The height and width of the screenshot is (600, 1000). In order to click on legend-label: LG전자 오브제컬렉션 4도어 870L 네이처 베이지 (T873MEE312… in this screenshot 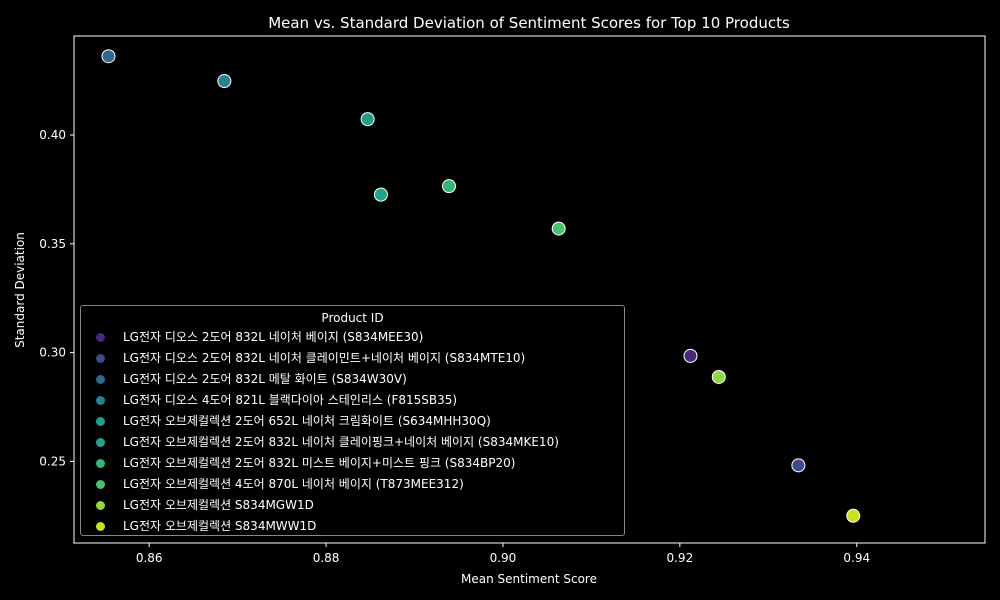, I will do `click(293, 484)`.